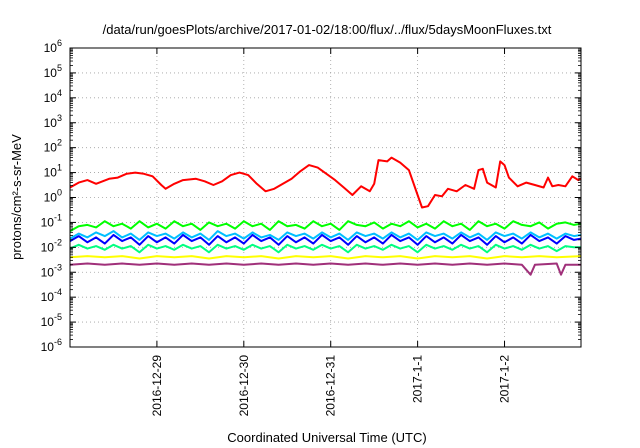 The height and width of the screenshot is (448, 640). I want to click on x-tick-label: 2016-12-30, so click(244, 386).